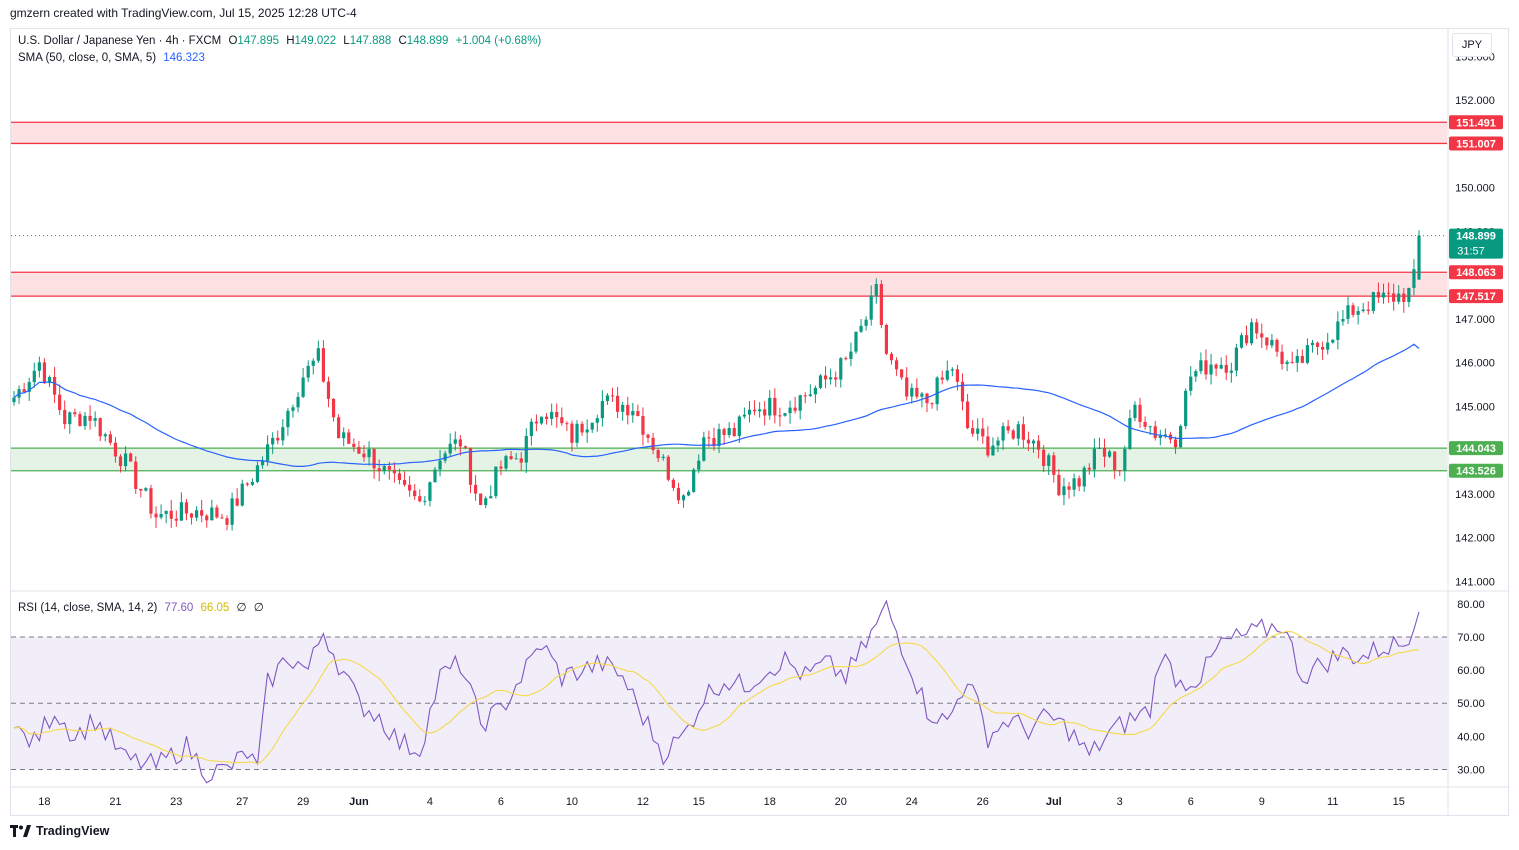 This screenshot has height=850, width=1519. What do you see at coordinates (111, 58) in the screenshot?
I see `sma-legend: SMA (50, close, 0, SMA, 5) 146.323` at bounding box center [111, 58].